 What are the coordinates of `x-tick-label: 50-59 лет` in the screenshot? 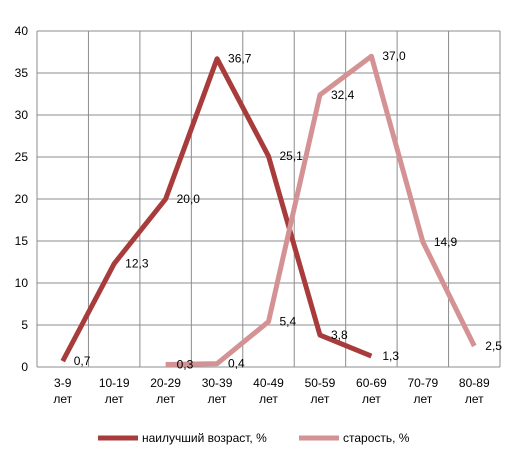 It's located at (320, 391).